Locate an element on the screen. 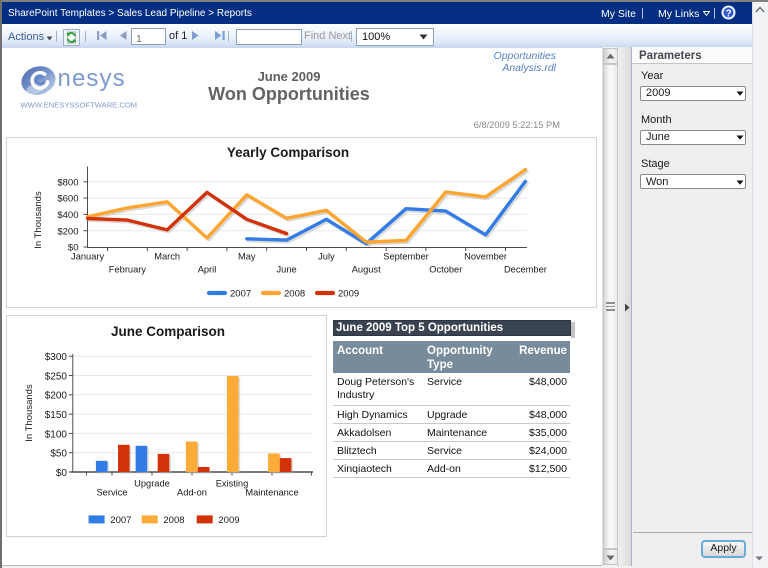  svg-text: November is located at coordinates (485, 257).